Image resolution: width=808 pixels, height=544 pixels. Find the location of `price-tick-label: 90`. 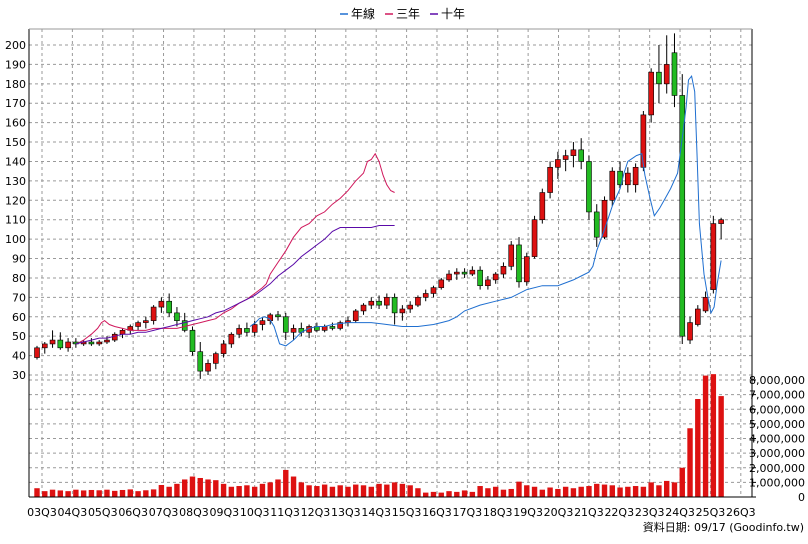

price-tick-label: 90 is located at coordinates (19, 259).